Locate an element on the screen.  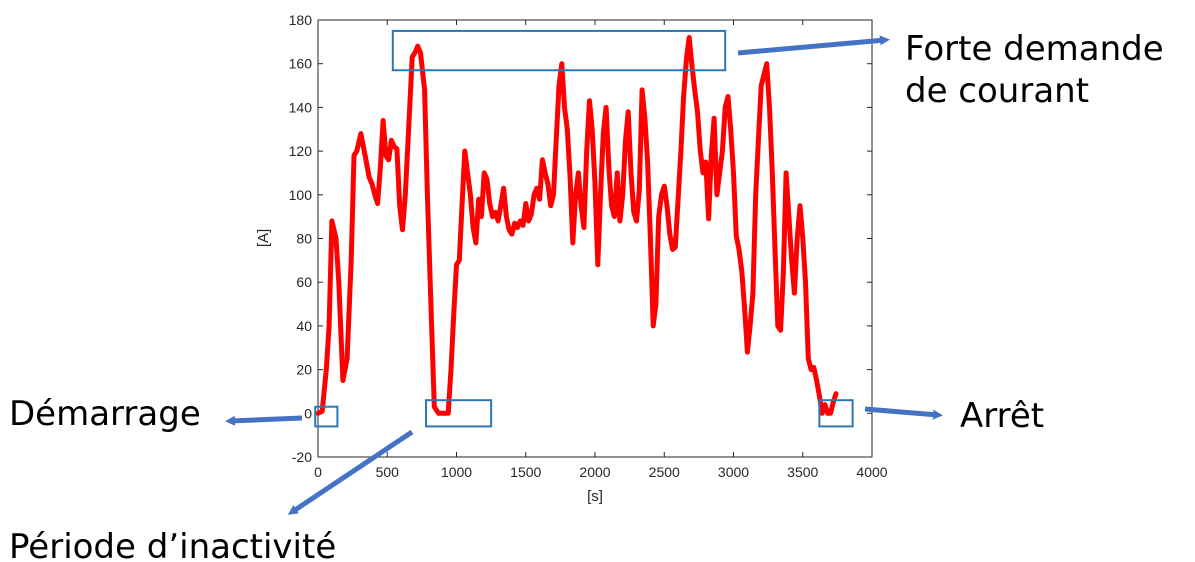
idle-arrow is located at coordinates (350, 472).